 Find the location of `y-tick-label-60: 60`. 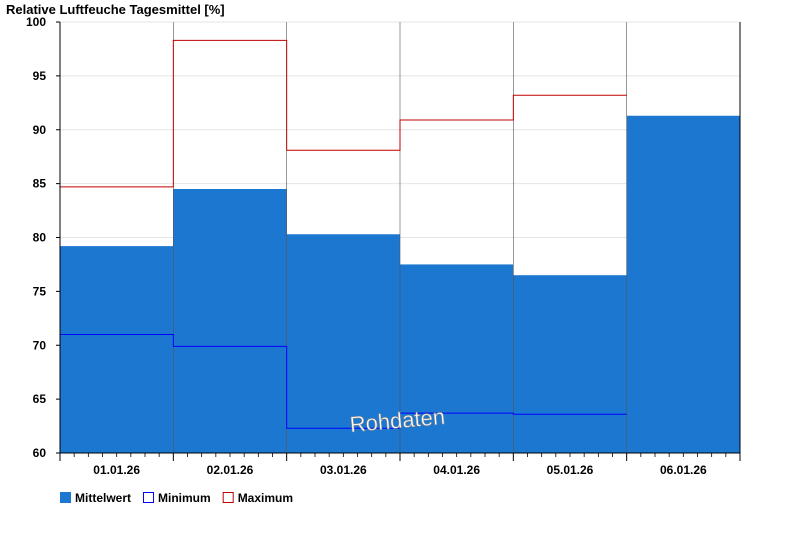

y-tick-label-60: 60 is located at coordinates (40, 453).